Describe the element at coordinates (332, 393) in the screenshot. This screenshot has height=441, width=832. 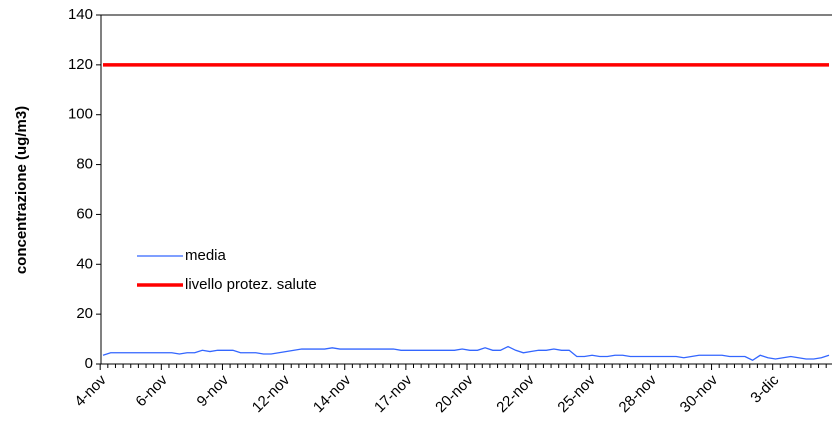
I see `x-tick-label: 14-nov` at that location.